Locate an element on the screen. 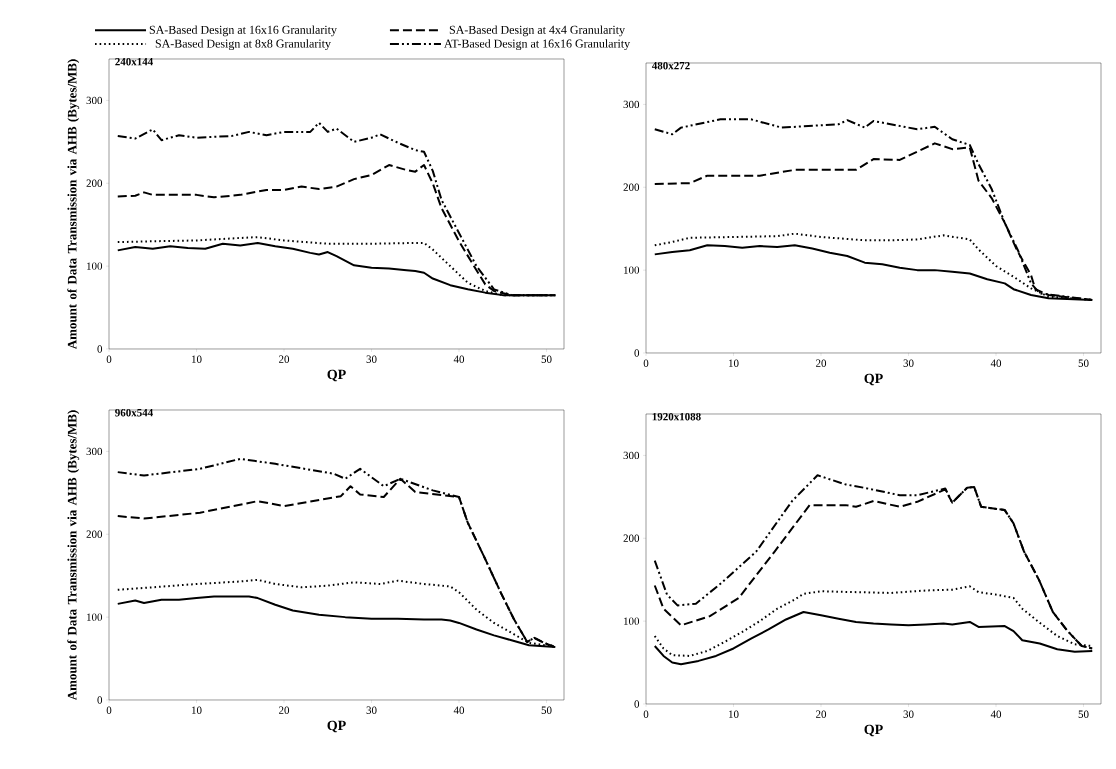  chart-title: 1920x1088 is located at coordinates (676, 416).